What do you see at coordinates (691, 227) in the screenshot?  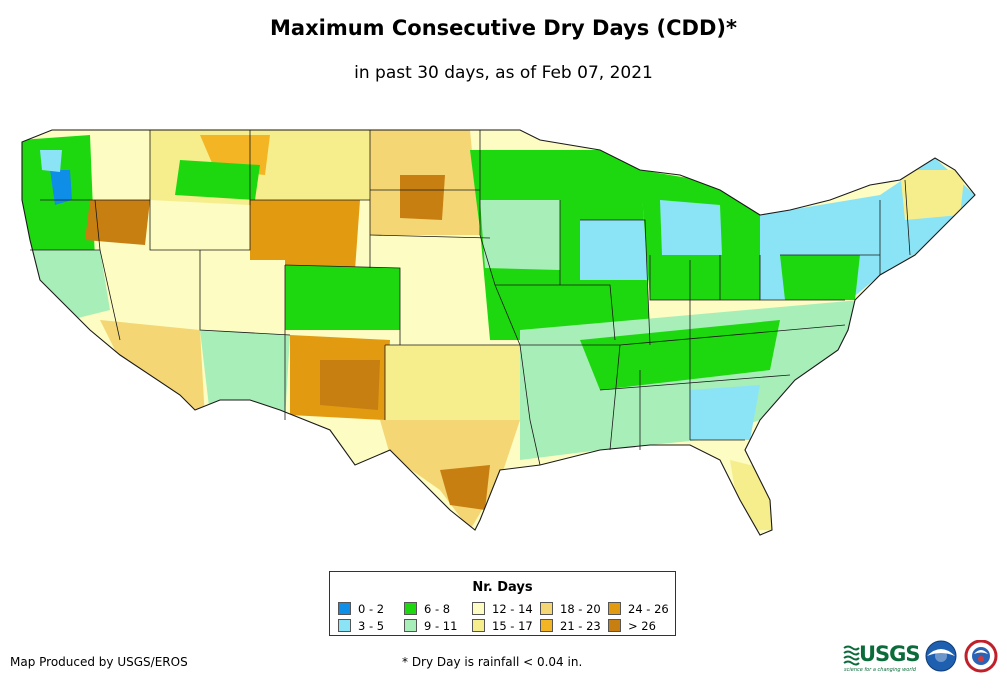 I see `region-3-5-michigan` at bounding box center [691, 227].